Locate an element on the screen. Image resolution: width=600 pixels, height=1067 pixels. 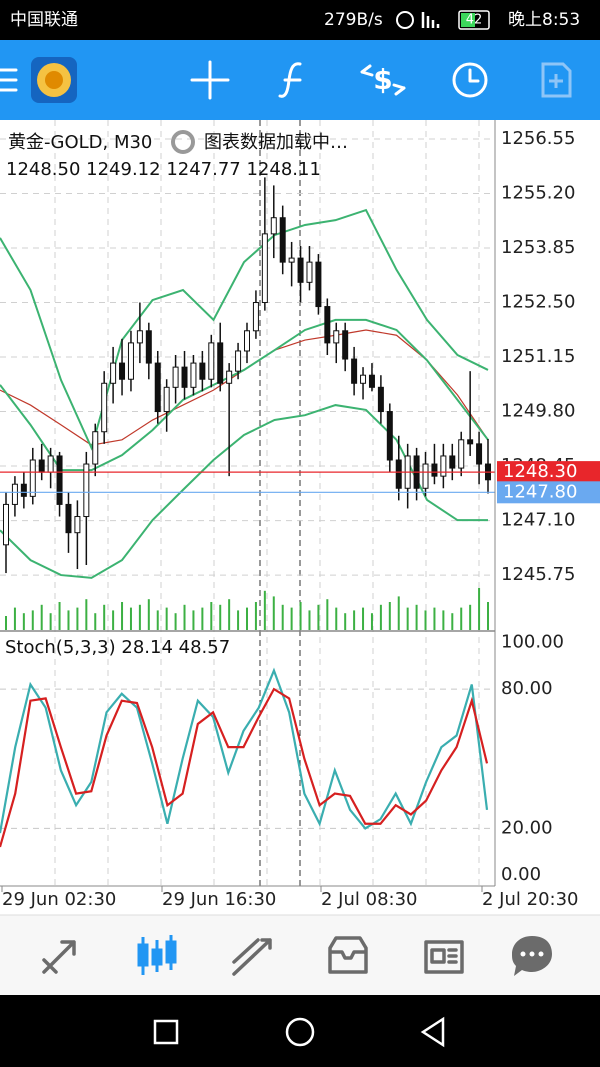
trade-button: $ is located at coordinates (383, 79).